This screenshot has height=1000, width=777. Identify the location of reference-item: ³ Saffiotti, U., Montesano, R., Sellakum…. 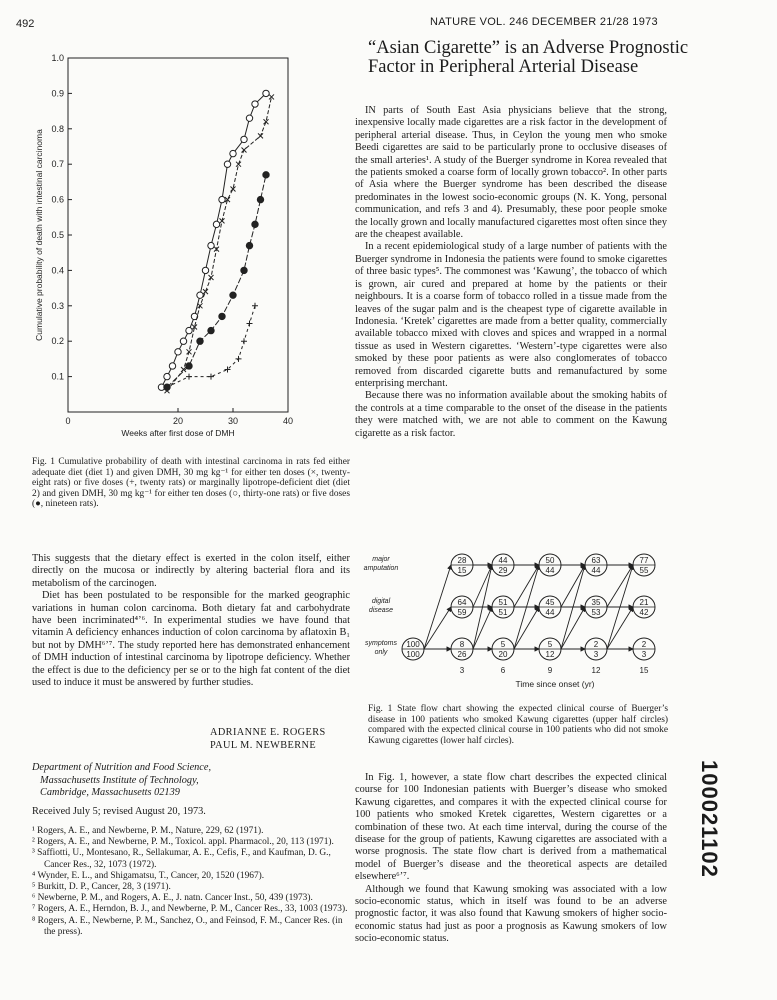
(181, 859).